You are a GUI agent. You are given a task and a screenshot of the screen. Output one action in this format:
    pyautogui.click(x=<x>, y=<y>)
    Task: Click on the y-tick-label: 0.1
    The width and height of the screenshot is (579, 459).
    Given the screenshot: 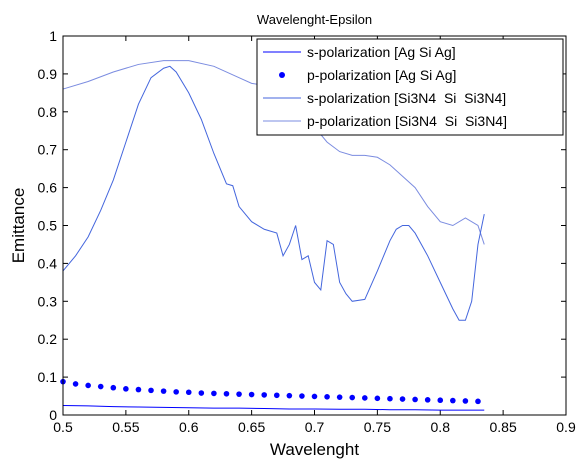 What is the action you would take?
    pyautogui.click(x=48, y=377)
    